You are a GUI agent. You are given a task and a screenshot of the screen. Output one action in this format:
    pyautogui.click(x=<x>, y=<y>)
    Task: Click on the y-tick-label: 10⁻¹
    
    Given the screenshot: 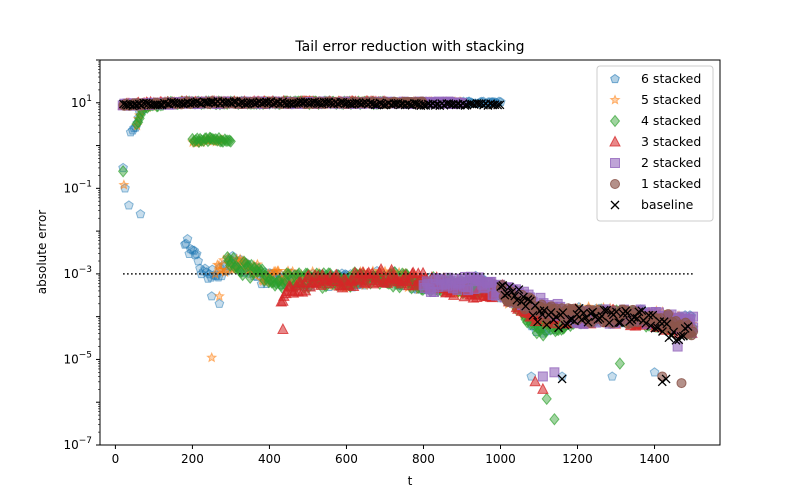 What is the action you would take?
    pyautogui.click(x=77, y=187)
    